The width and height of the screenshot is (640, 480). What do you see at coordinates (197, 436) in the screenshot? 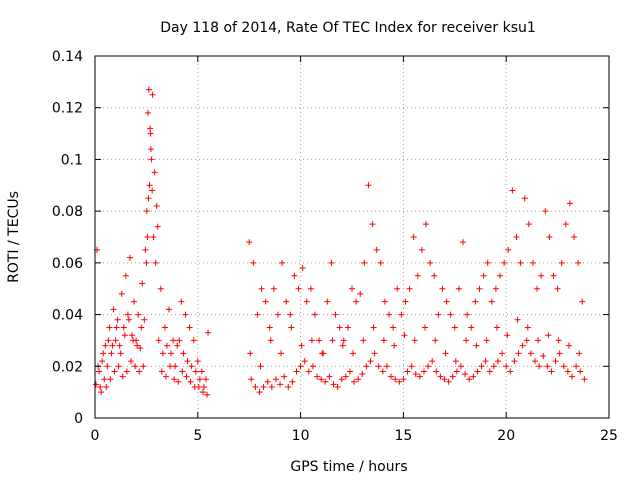
I see `x-tick-label: 5` at bounding box center [197, 436].